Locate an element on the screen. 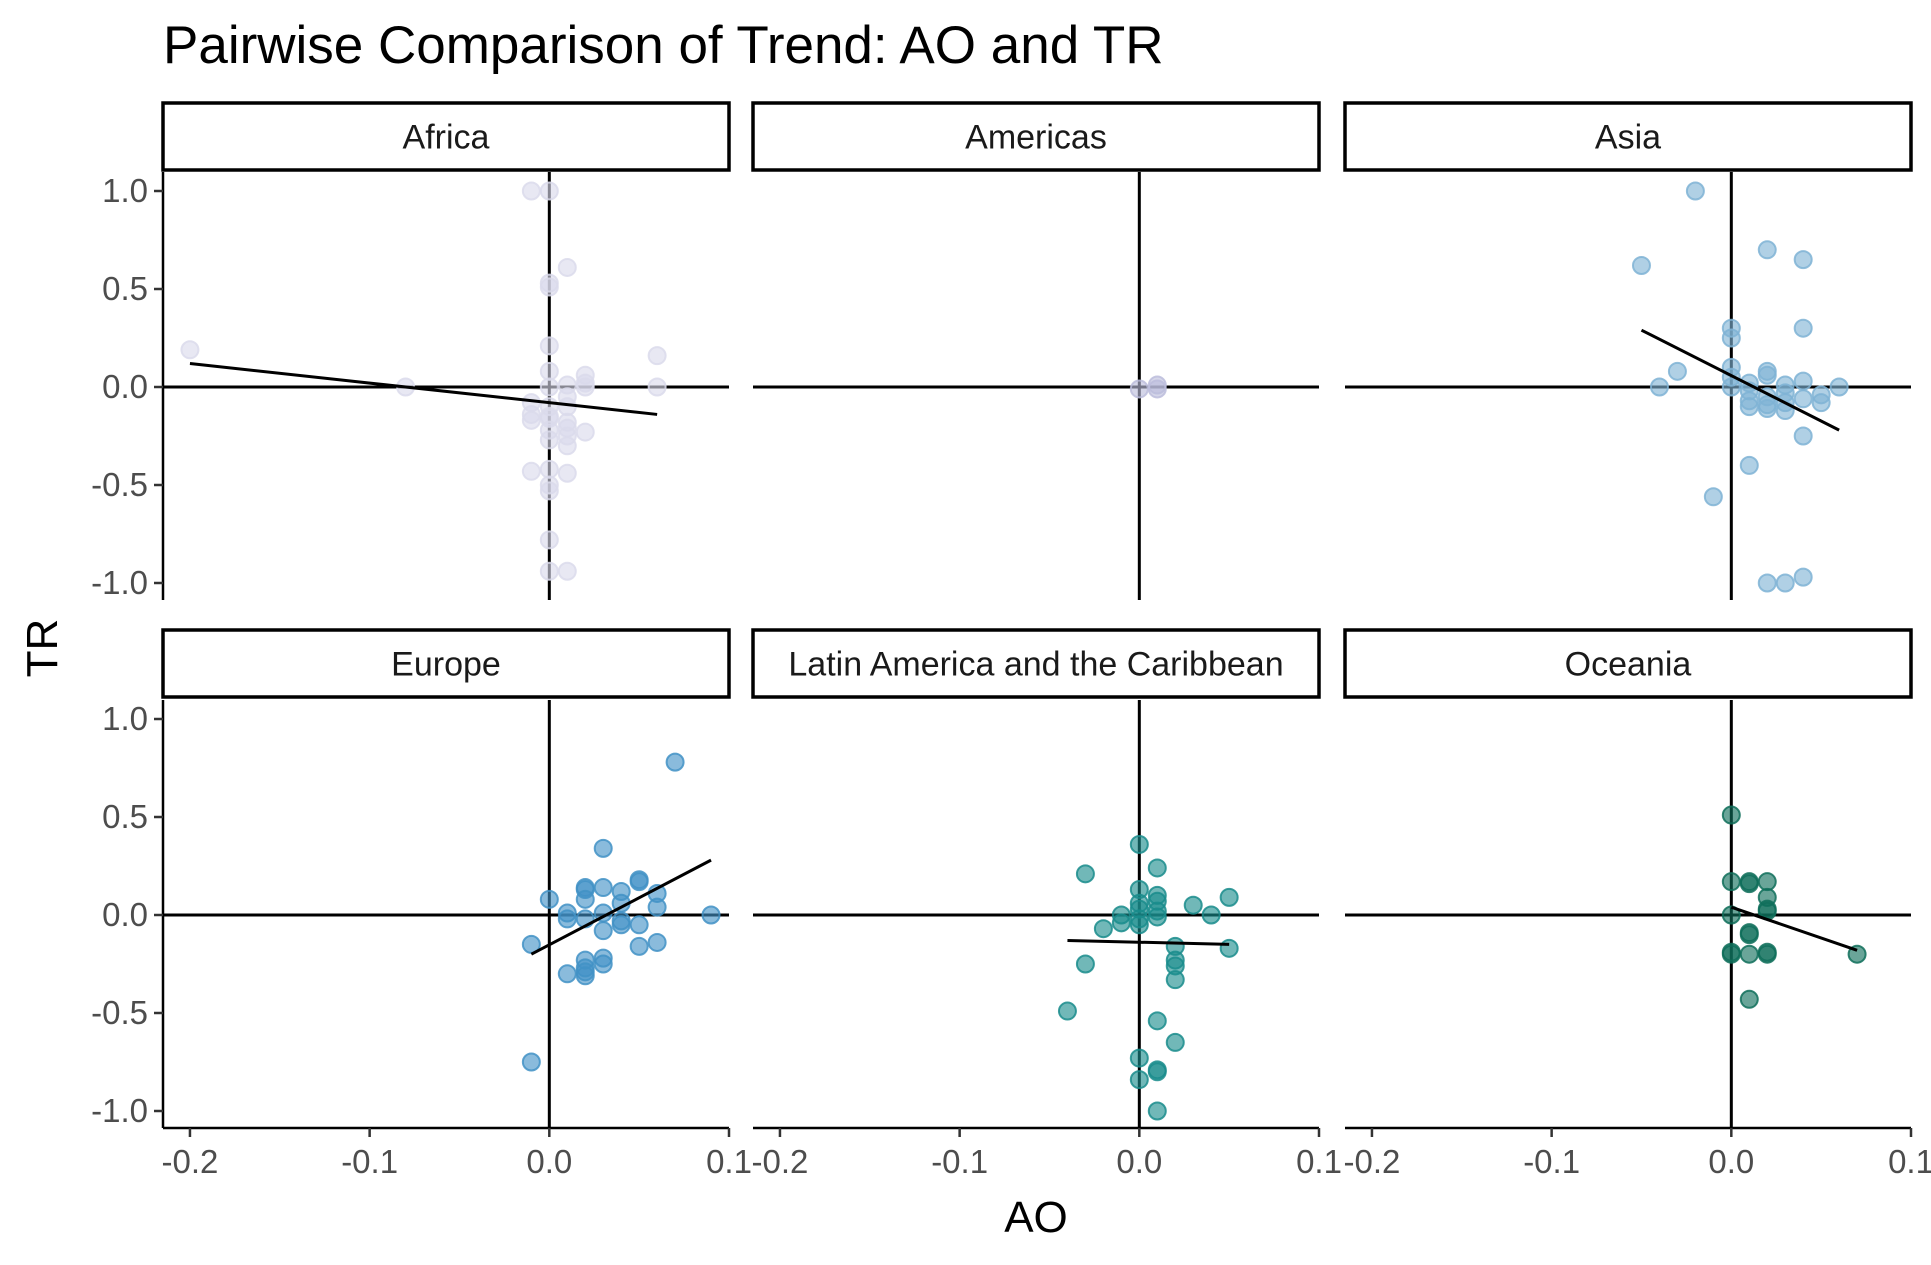  trend-line-latin-america-and-the-caribbean is located at coordinates (1148, 942).